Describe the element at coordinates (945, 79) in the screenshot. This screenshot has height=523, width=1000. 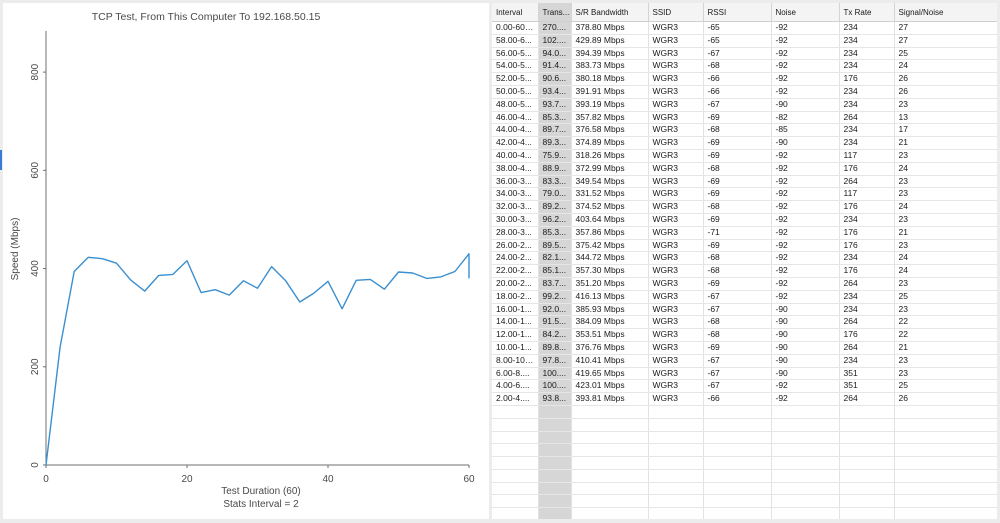
I see `table-cell: 26` at that location.